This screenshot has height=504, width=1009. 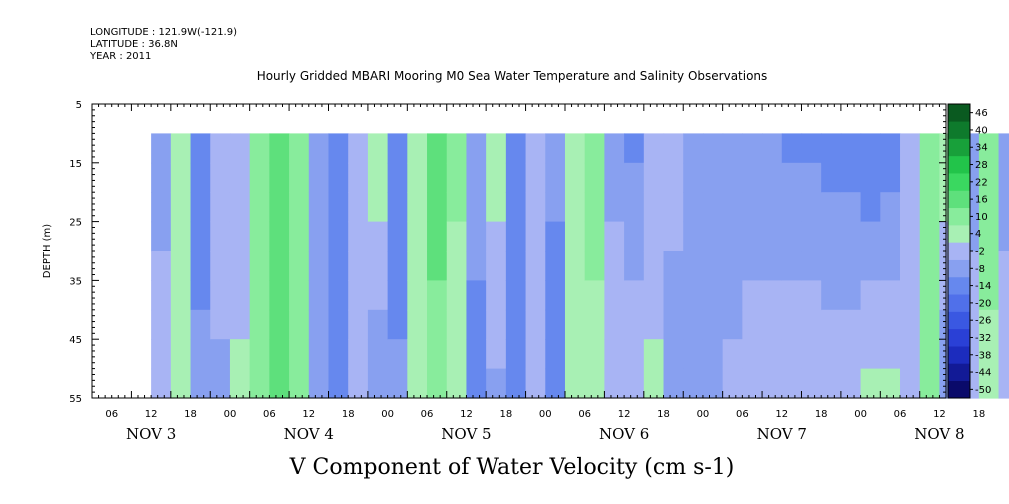 What do you see at coordinates (75, 164) in the screenshot?
I see `y-tick-label: 15` at bounding box center [75, 164].